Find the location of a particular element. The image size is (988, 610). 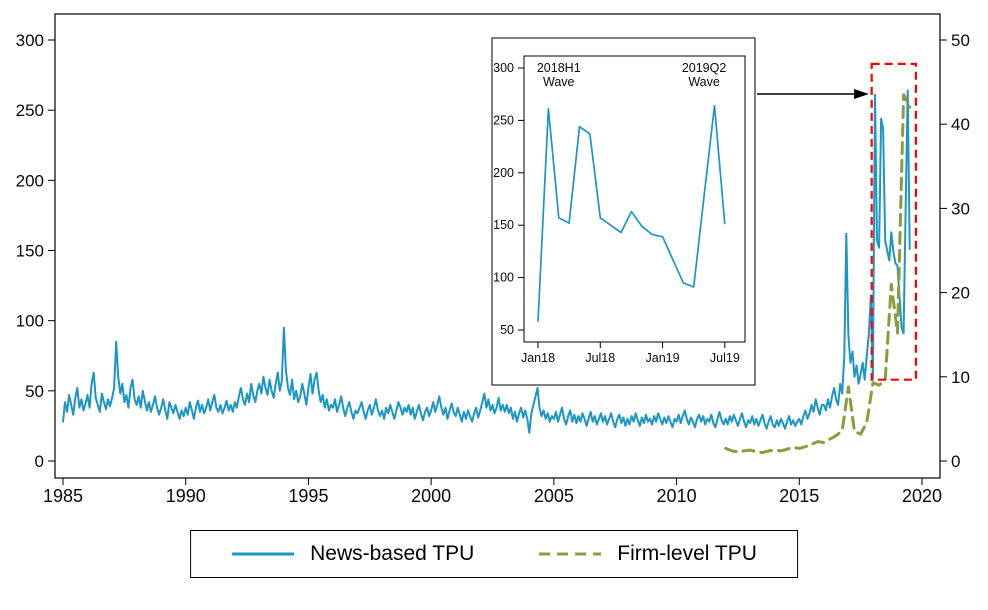

chart-legend: News-based TPU Firm-level TPU is located at coordinates (494, 554).